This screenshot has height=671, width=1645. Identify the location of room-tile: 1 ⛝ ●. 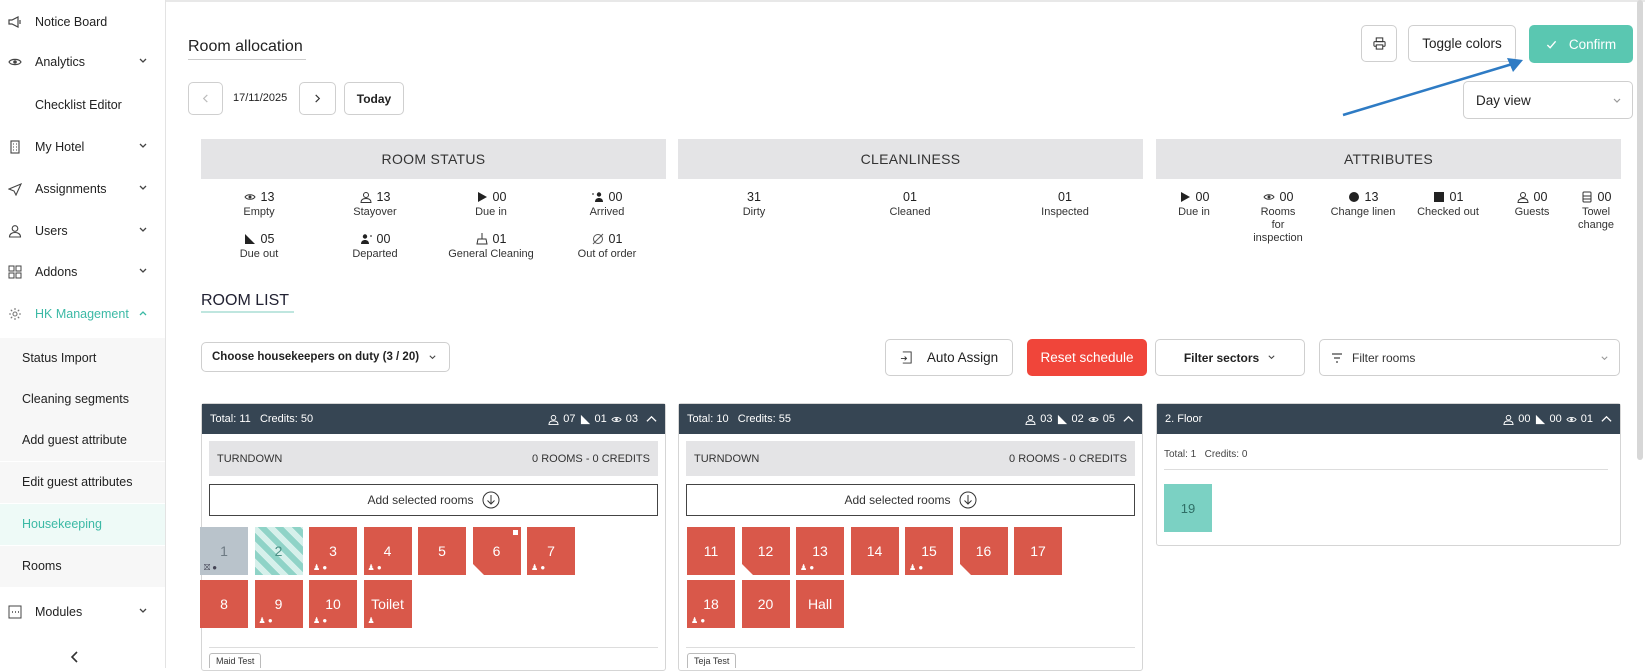
(224, 551).